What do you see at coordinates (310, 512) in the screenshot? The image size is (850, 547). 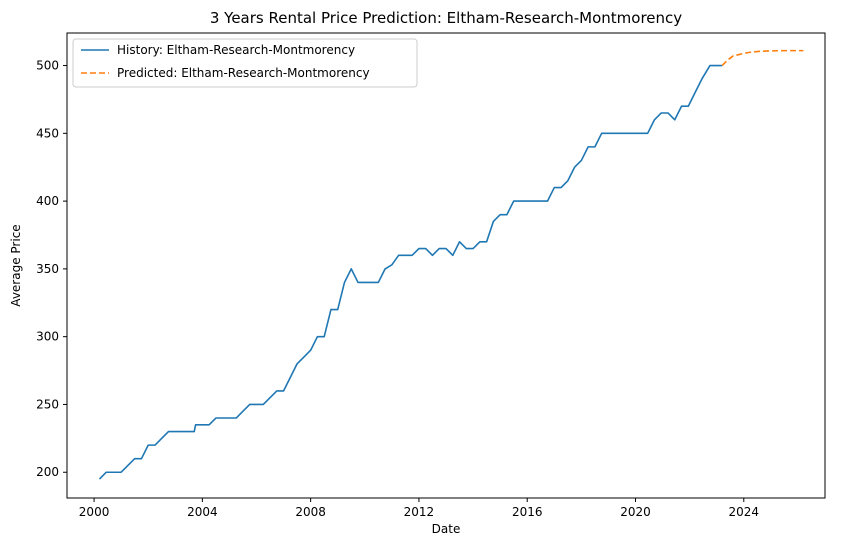 I see `x-tick-label: 2008` at bounding box center [310, 512].